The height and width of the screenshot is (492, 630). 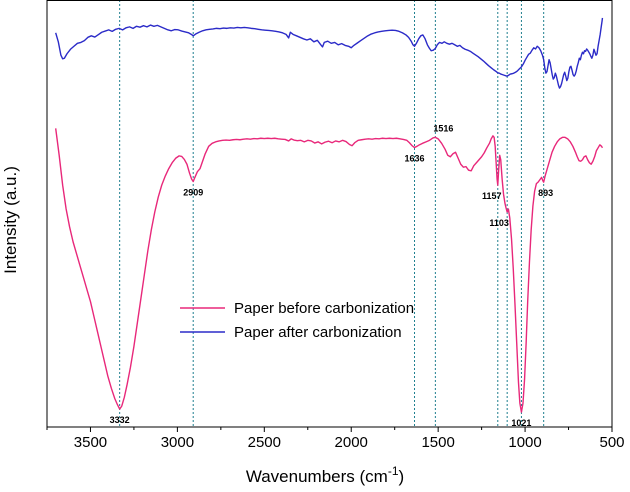 What do you see at coordinates (10, 220) in the screenshot?
I see `y-axis-title: Intensity (a.u.)` at bounding box center [10, 220].